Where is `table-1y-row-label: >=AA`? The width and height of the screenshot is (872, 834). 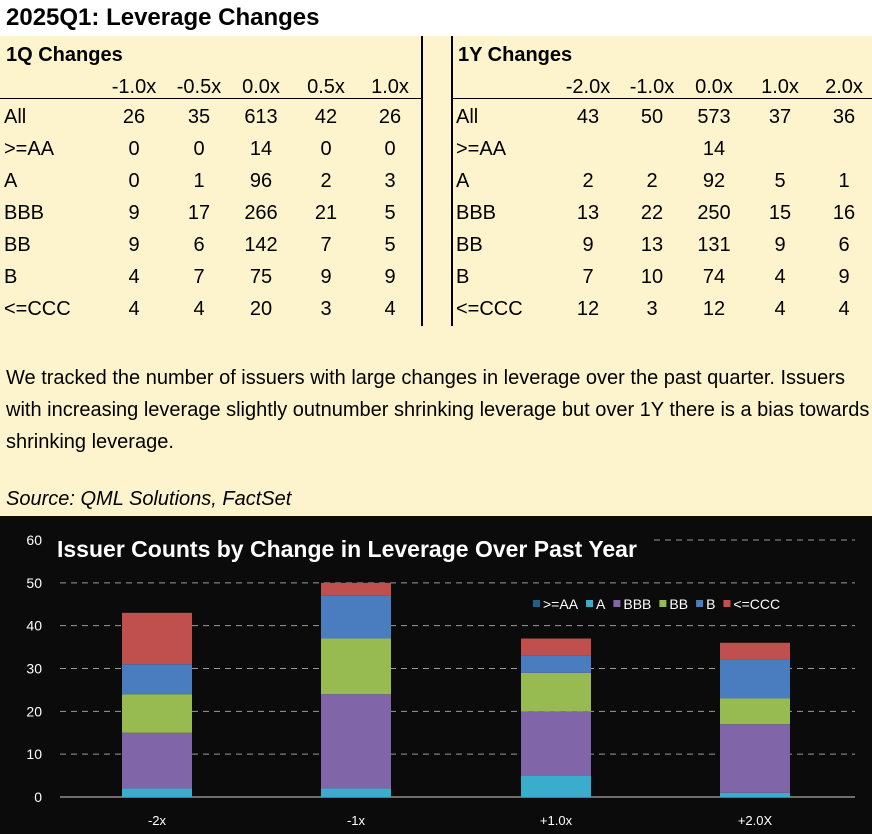 table-1y-row-label: >=AA is located at coordinates (481, 149).